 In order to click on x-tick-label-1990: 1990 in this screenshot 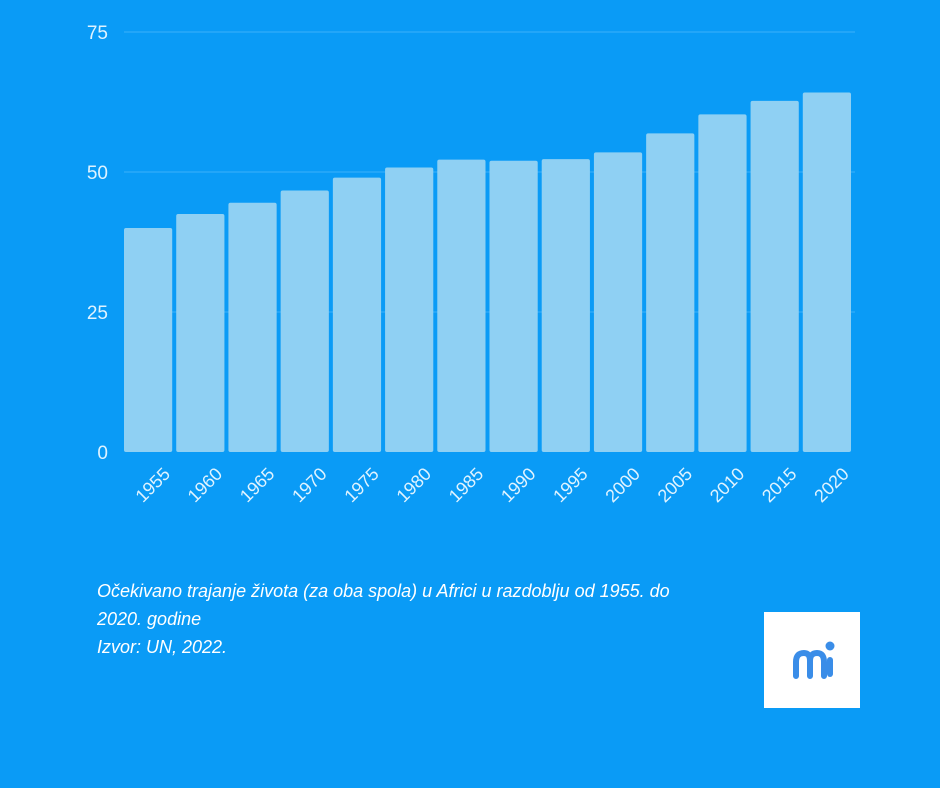, I will do `click(518, 485)`.